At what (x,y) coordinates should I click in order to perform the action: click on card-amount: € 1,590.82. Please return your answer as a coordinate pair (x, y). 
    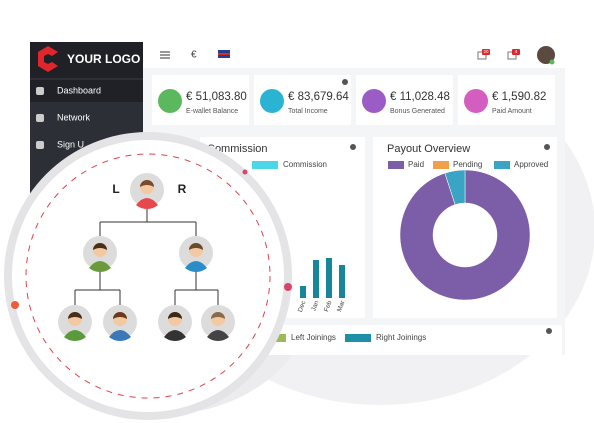
    Looking at the image, I should click on (519, 97).